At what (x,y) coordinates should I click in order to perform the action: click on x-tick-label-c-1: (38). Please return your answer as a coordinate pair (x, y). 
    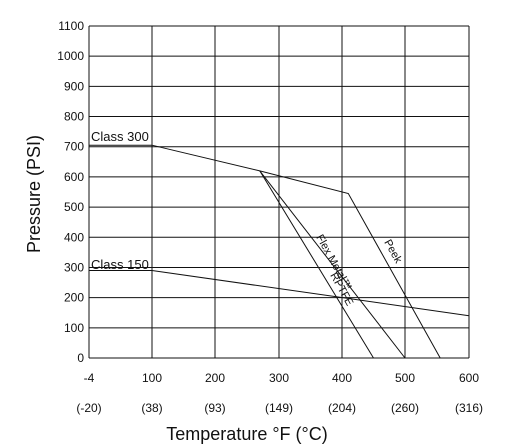
    Looking at the image, I should click on (151, 408).